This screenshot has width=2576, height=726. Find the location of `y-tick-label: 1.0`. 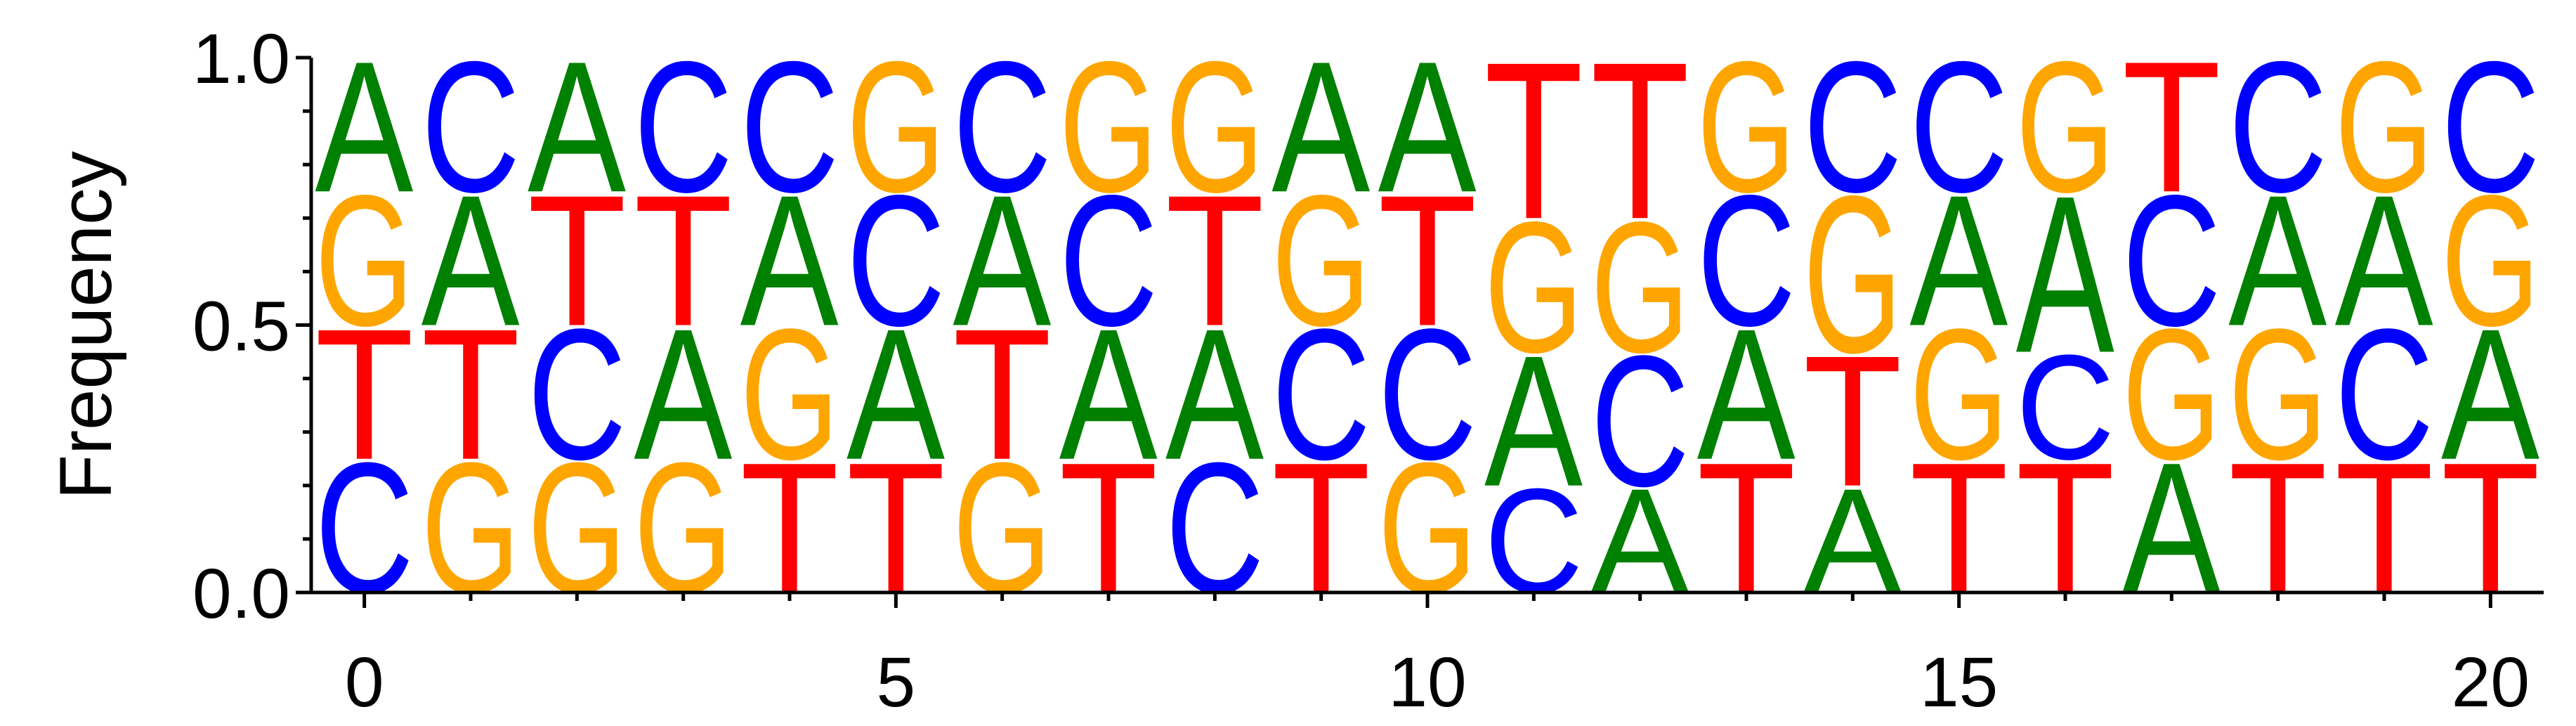

y-tick-label: 1.0 is located at coordinates (241, 59).